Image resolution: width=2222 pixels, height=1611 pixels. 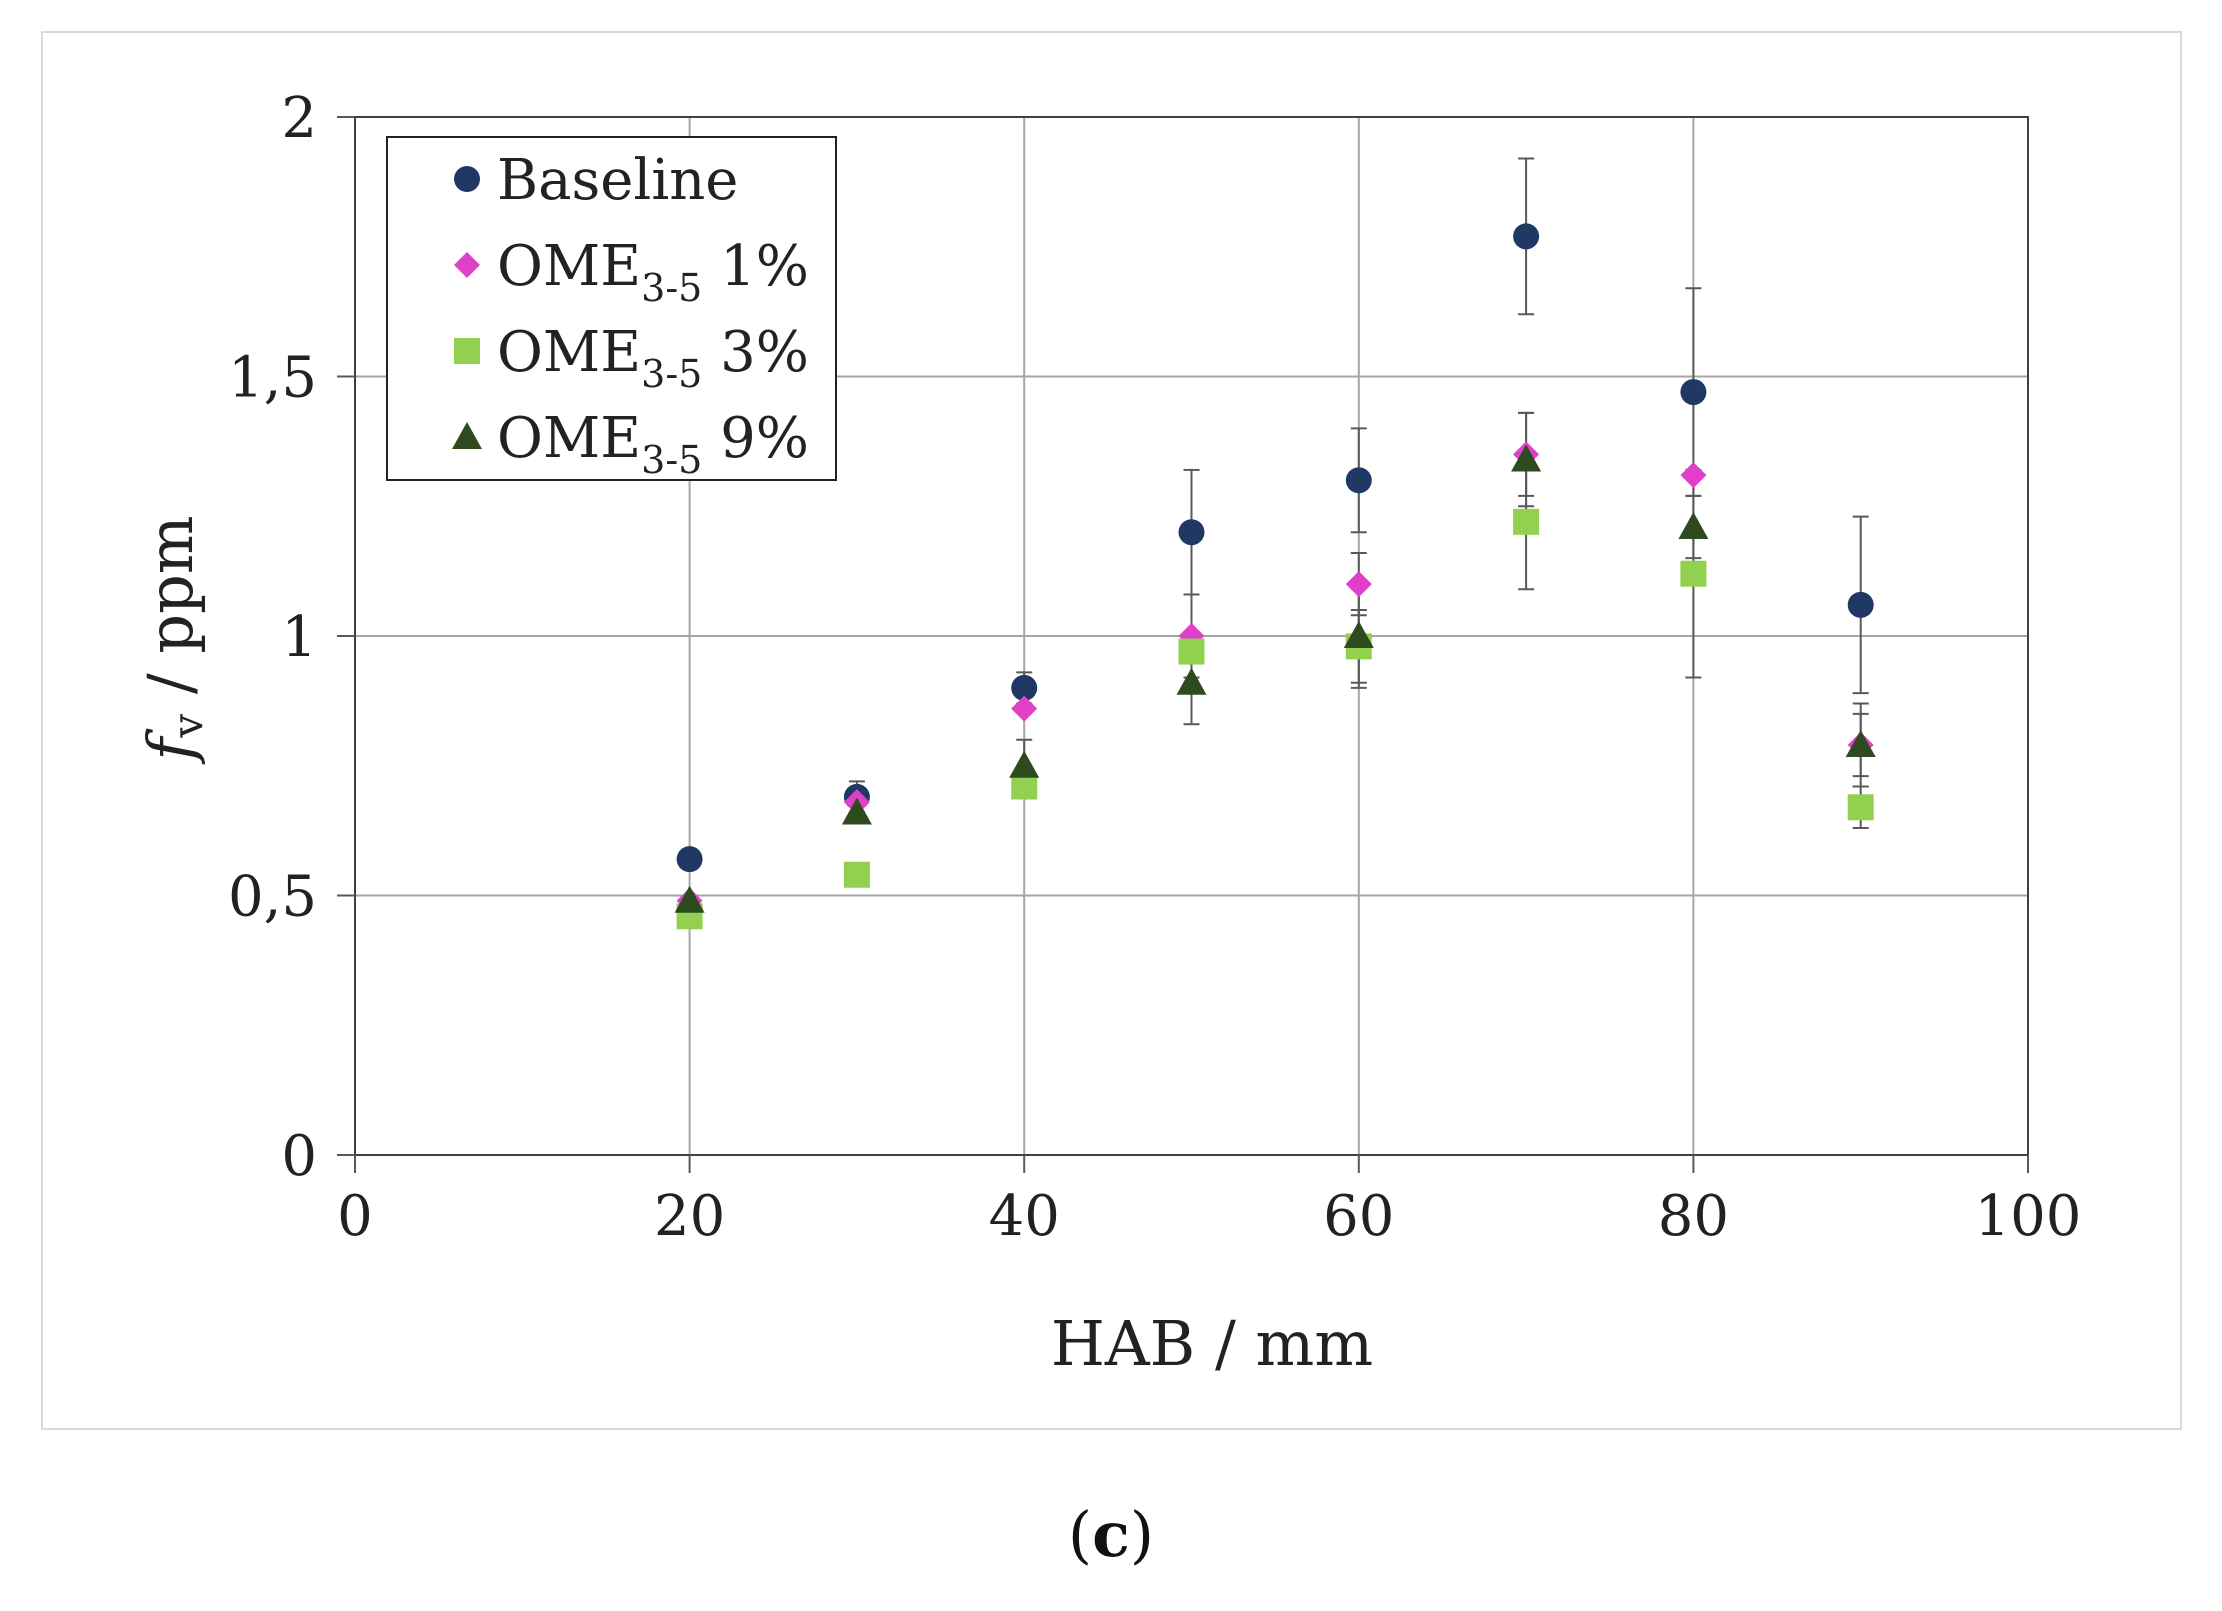 I want to click on x-axis-label: HAB / mm, so click(x=1212, y=1343).